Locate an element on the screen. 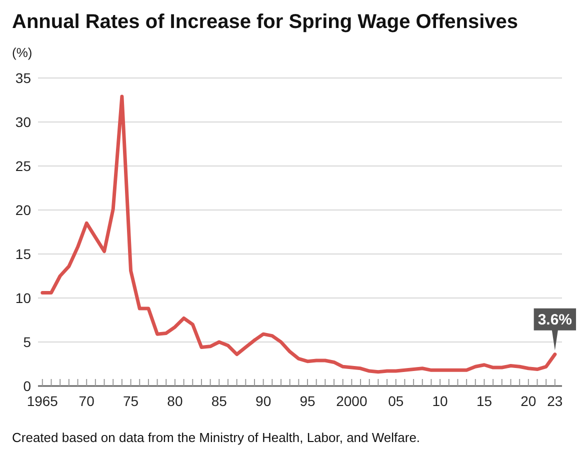 This screenshot has height=461, width=584. x-tick-label: 85 is located at coordinates (219, 400).